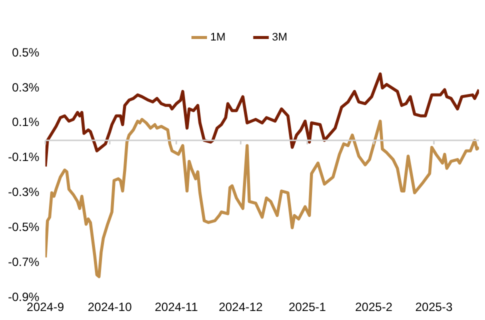  What do you see at coordinates (26, 87) in the screenshot?
I see `y-tick-label: 0.3%` at bounding box center [26, 87].